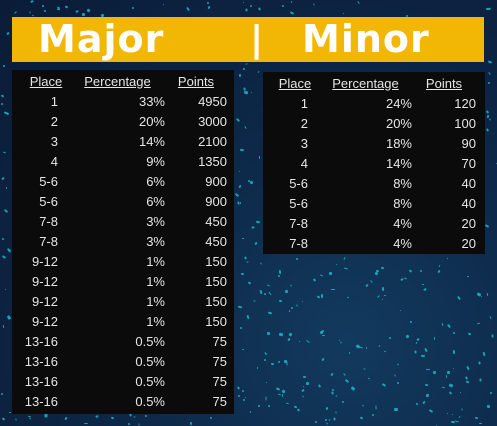 The width and height of the screenshot is (497, 426). I want to click on table-row: 2 20% 100, so click(373, 123).